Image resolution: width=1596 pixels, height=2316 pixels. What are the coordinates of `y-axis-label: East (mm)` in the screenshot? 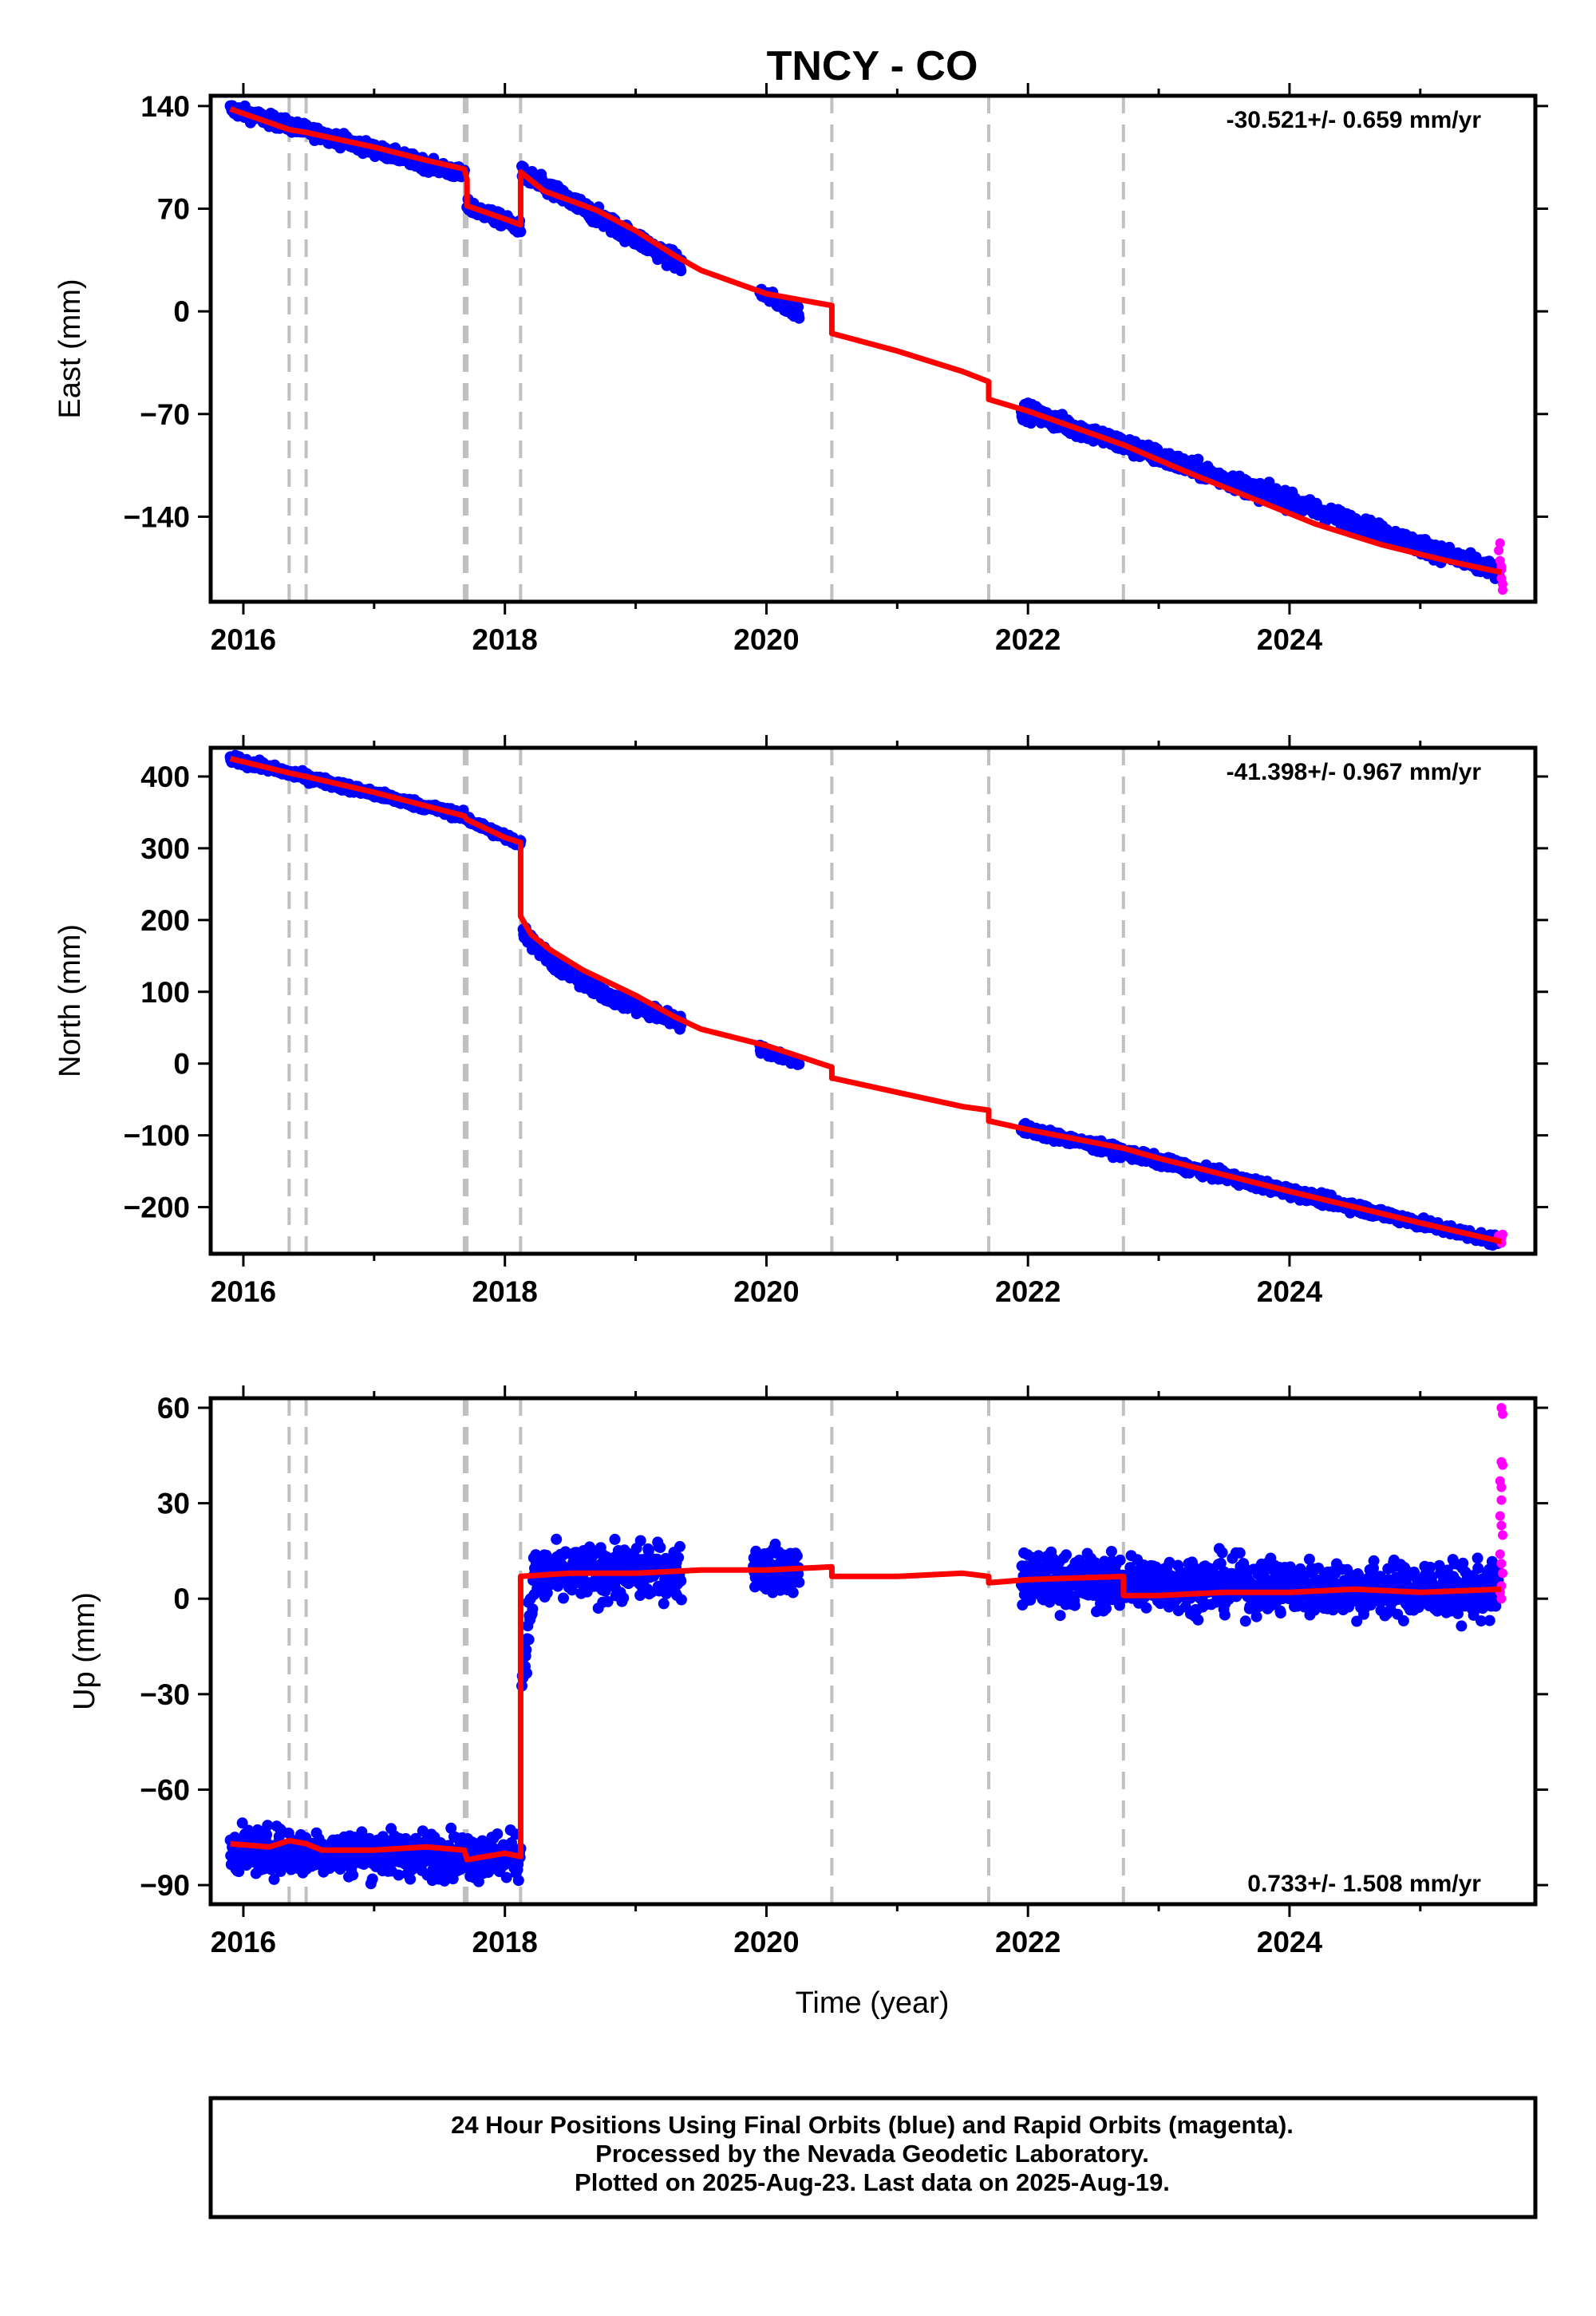 It's located at (70, 348).